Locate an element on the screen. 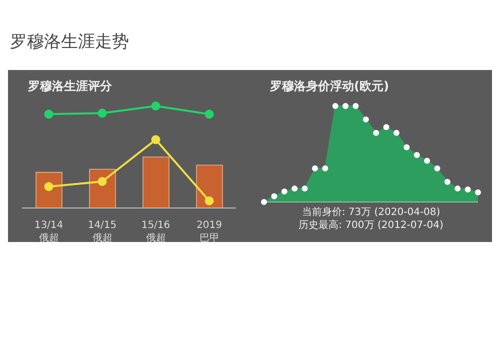 The width and height of the screenshot is (500, 362). x-tick-label: 13/14 俄超 is located at coordinates (49, 232).